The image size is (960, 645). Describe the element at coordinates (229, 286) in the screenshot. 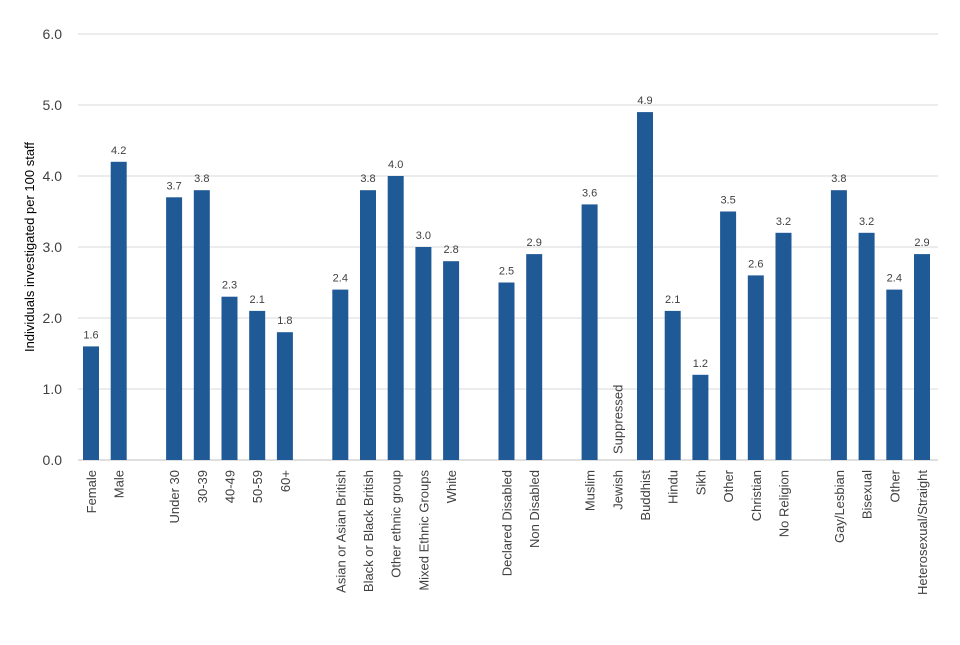

I see `data-label: 2.3` at that location.